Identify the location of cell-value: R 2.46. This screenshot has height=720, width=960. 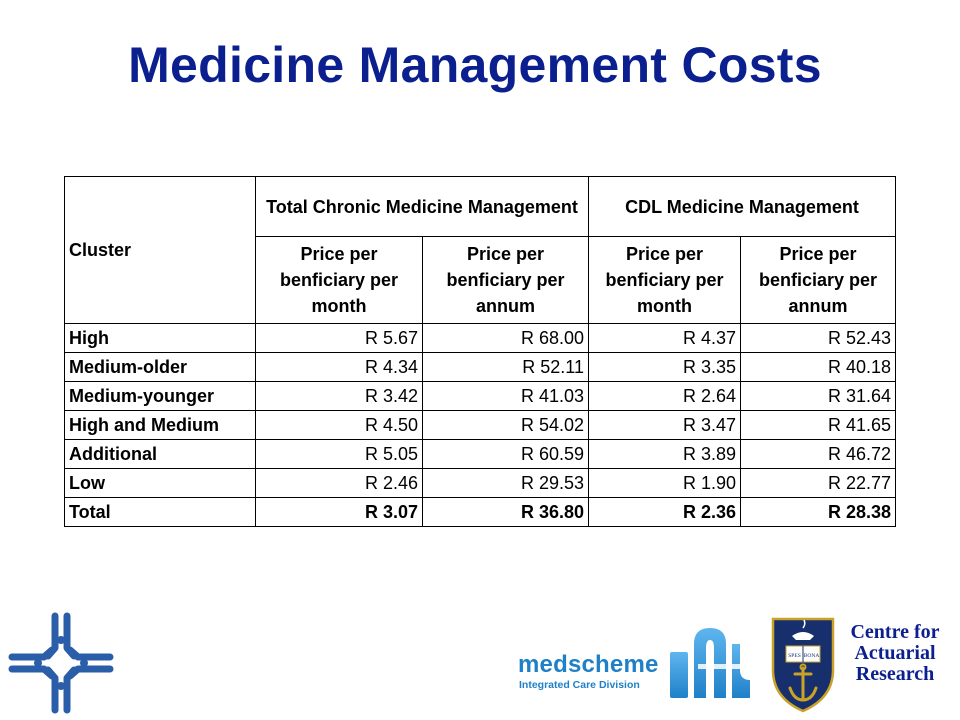
(339, 483).